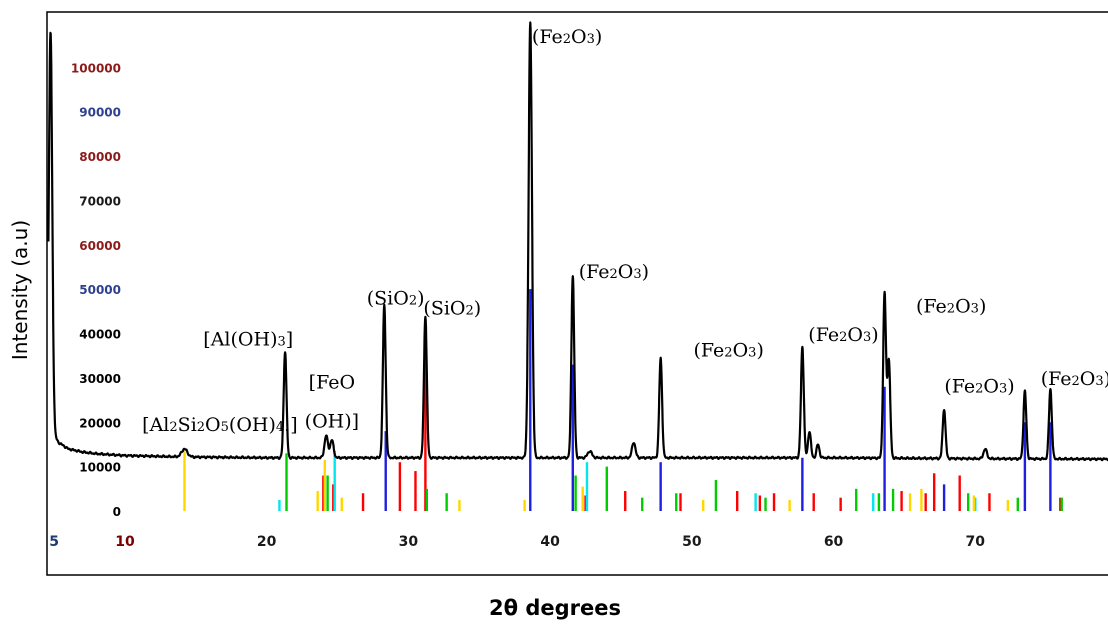 Image resolution: width=1108 pixels, height=626 pixels. I want to click on x-tick-label: 10, so click(125, 542).